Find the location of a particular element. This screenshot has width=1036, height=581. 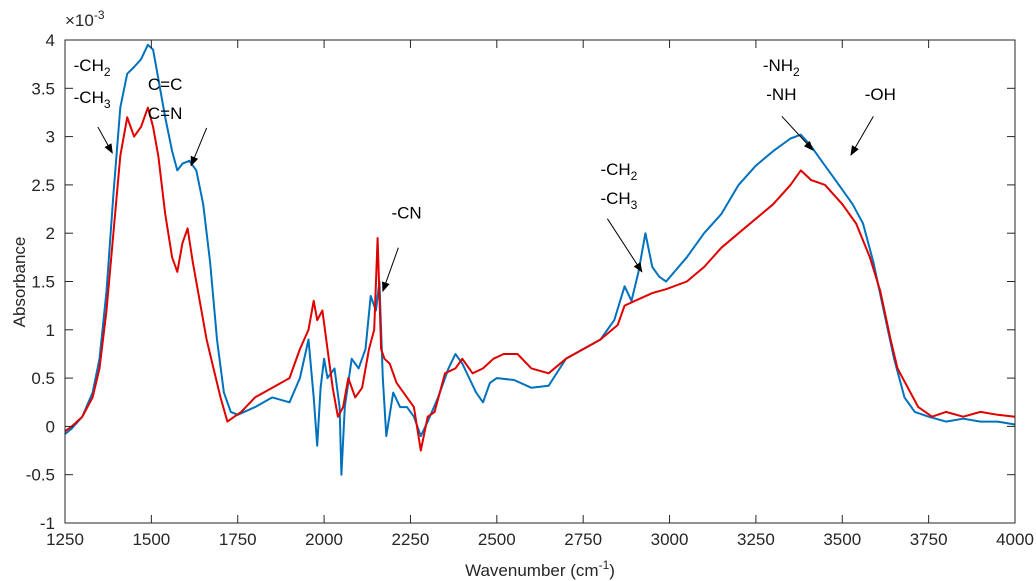

y-tick-label: -1 is located at coordinates (47, 523).